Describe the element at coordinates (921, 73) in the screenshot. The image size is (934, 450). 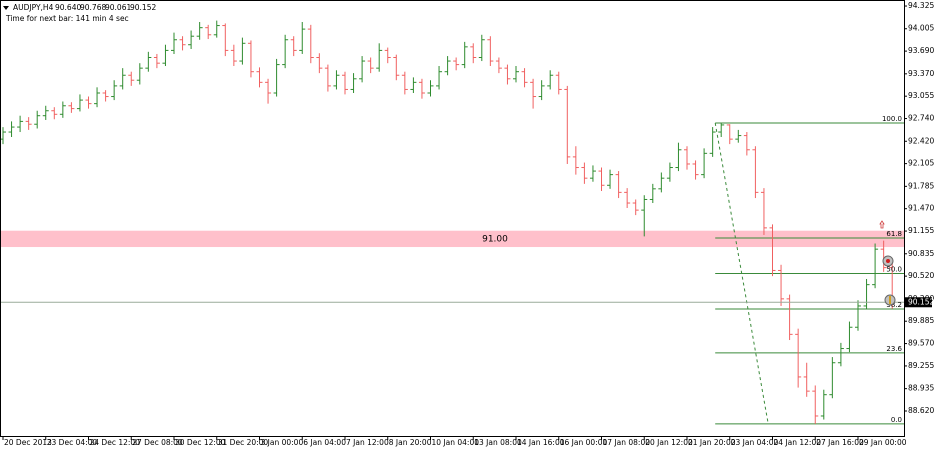
I see `y-tick-label: 93.370` at that location.